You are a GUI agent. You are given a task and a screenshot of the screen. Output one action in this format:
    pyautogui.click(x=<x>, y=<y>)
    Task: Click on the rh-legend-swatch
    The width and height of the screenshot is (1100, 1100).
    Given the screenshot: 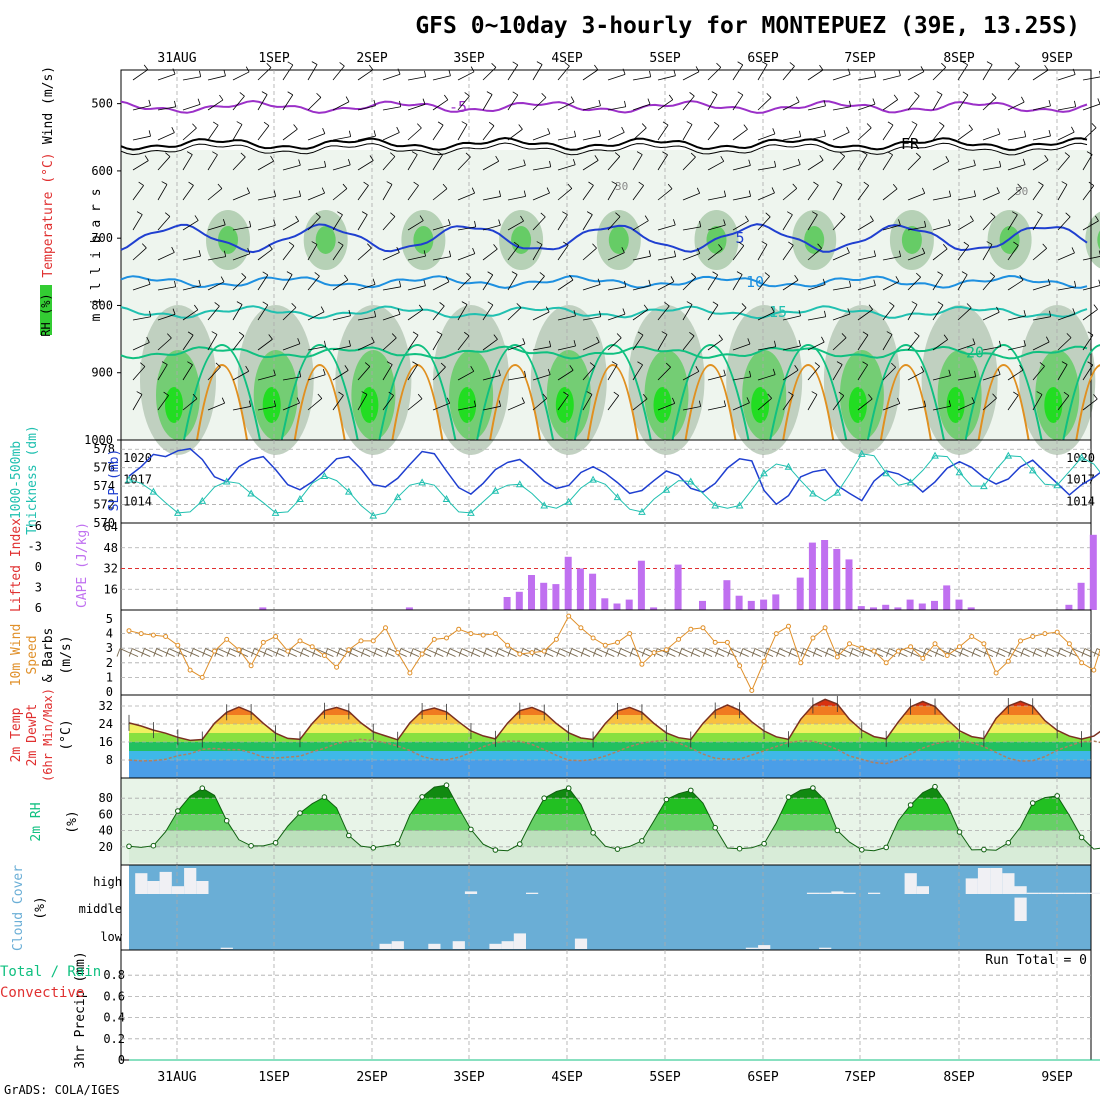 What is the action you would take?
    pyautogui.click(x=46, y=310)
    